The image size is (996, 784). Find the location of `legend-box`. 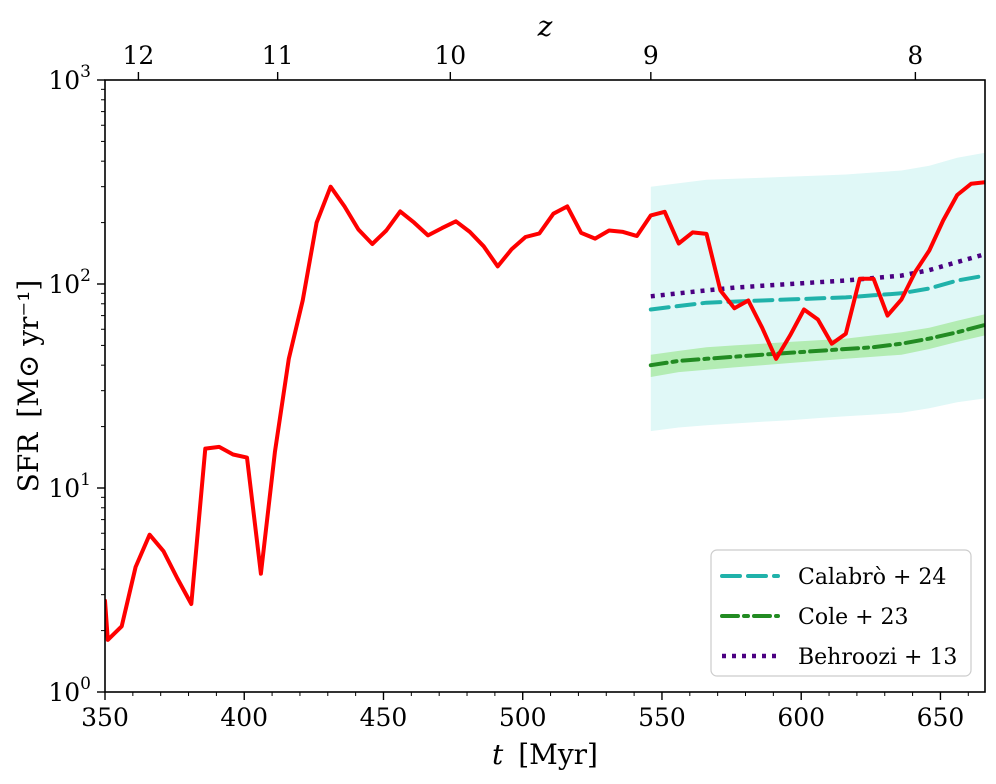

legend-box is located at coordinates (841, 613).